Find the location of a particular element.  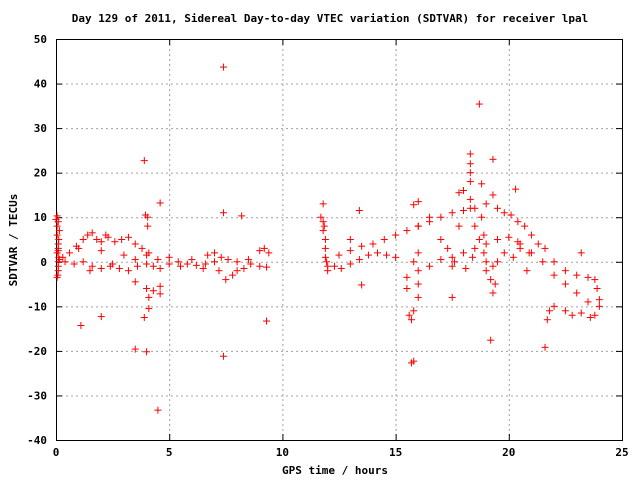

y-tick-label: -20 is located at coordinates (37, 351).